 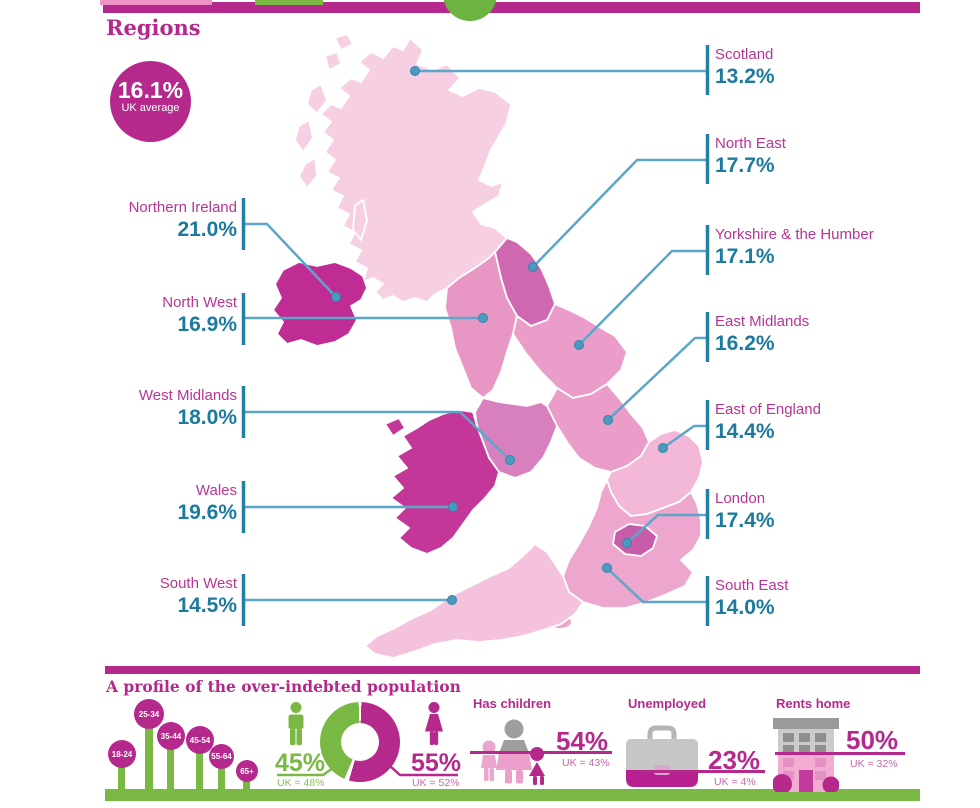 I want to click on map-region-london, so click(x=635, y=540).